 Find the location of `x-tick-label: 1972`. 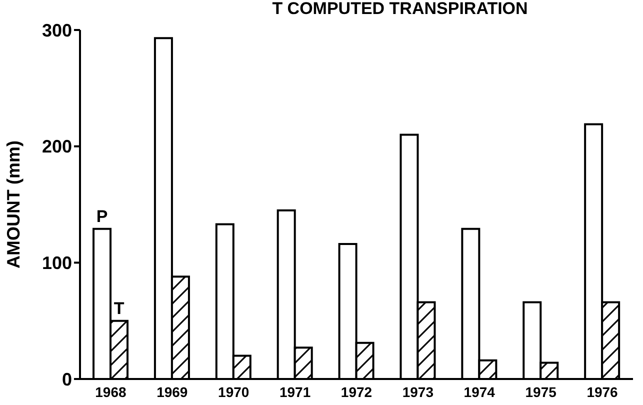

x-tick-label: 1972 is located at coordinates (356, 392).